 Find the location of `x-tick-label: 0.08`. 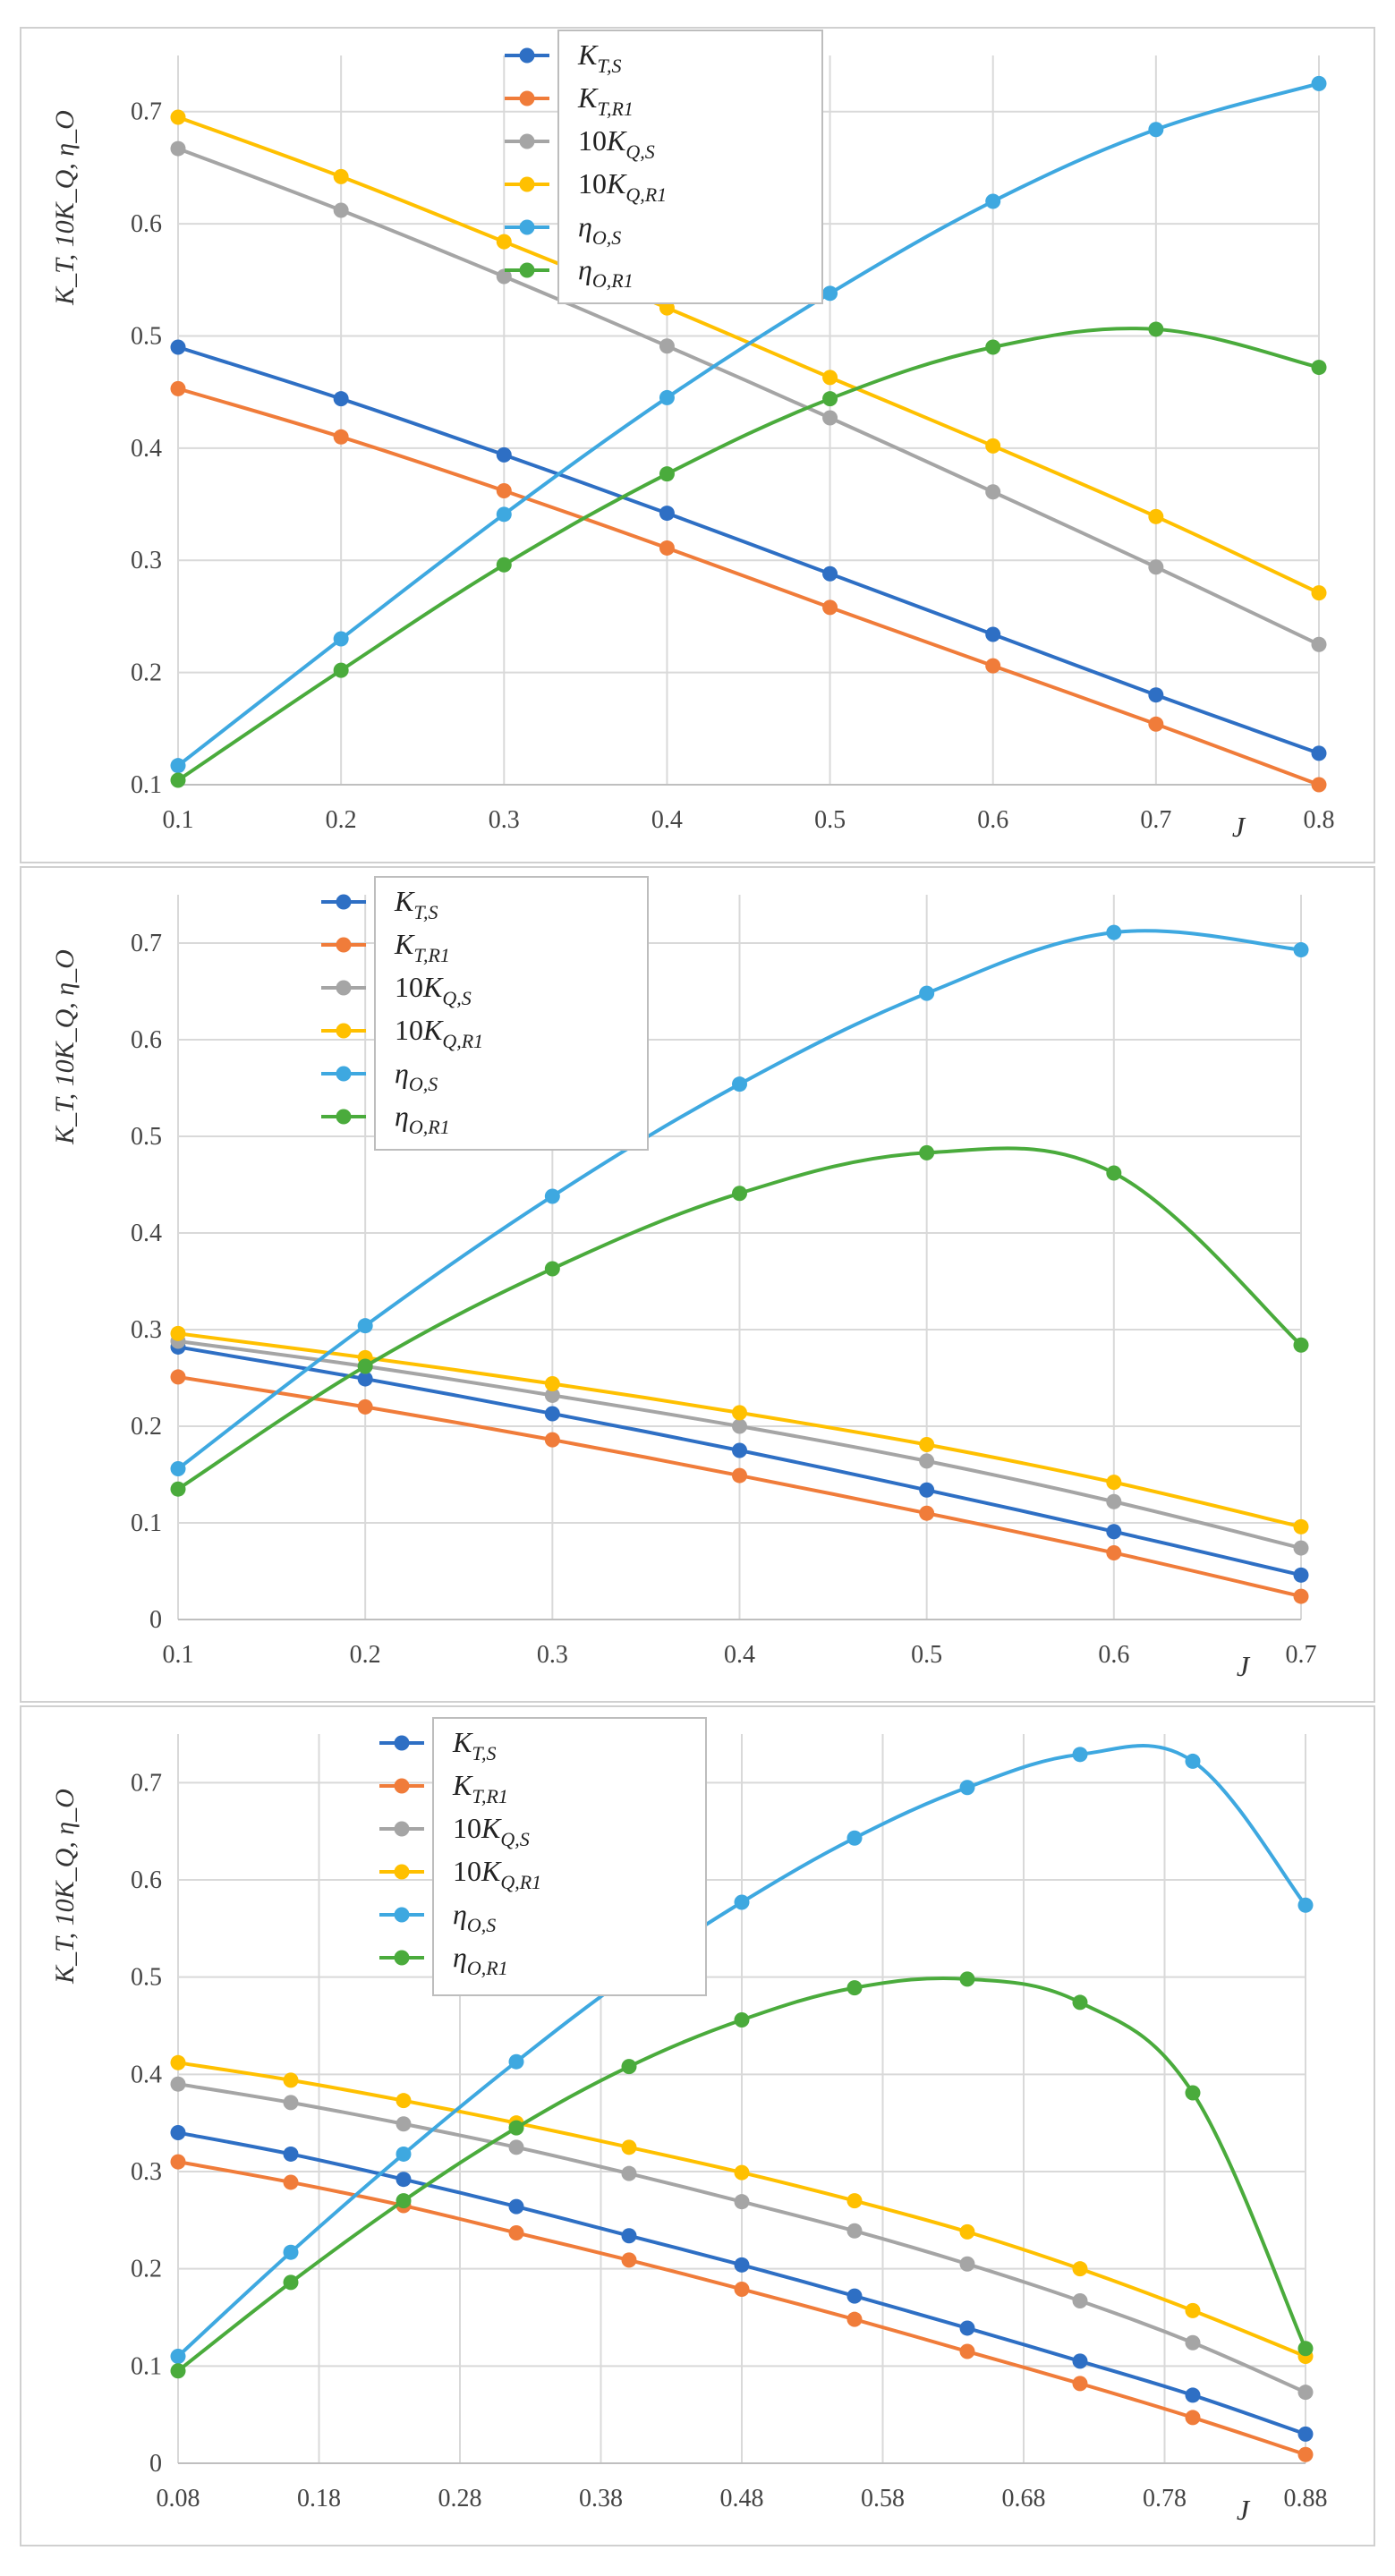

x-tick-label: 0.08 is located at coordinates (178, 2498).